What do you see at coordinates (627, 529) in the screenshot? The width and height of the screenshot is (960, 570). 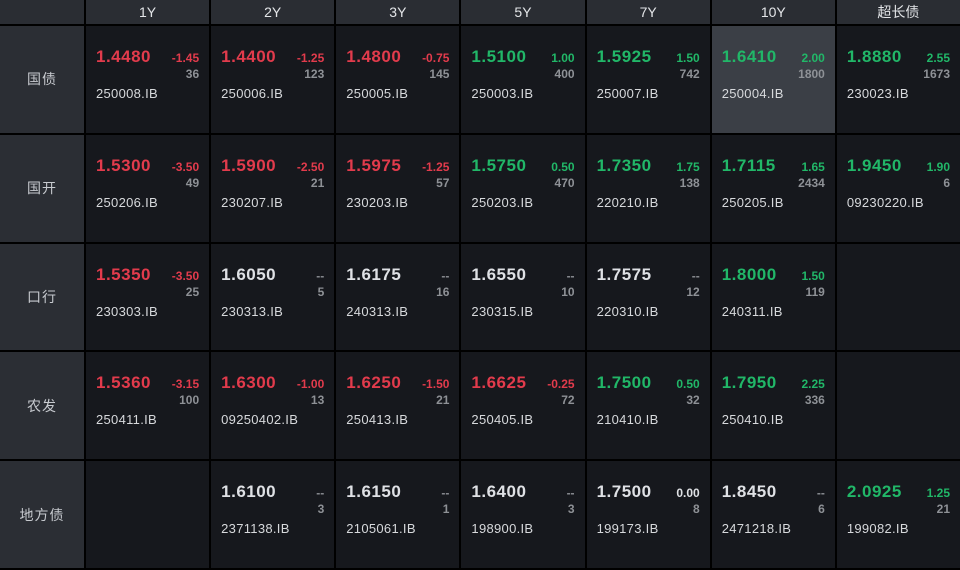 I see `bond-code: 199173.IB` at bounding box center [627, 529].